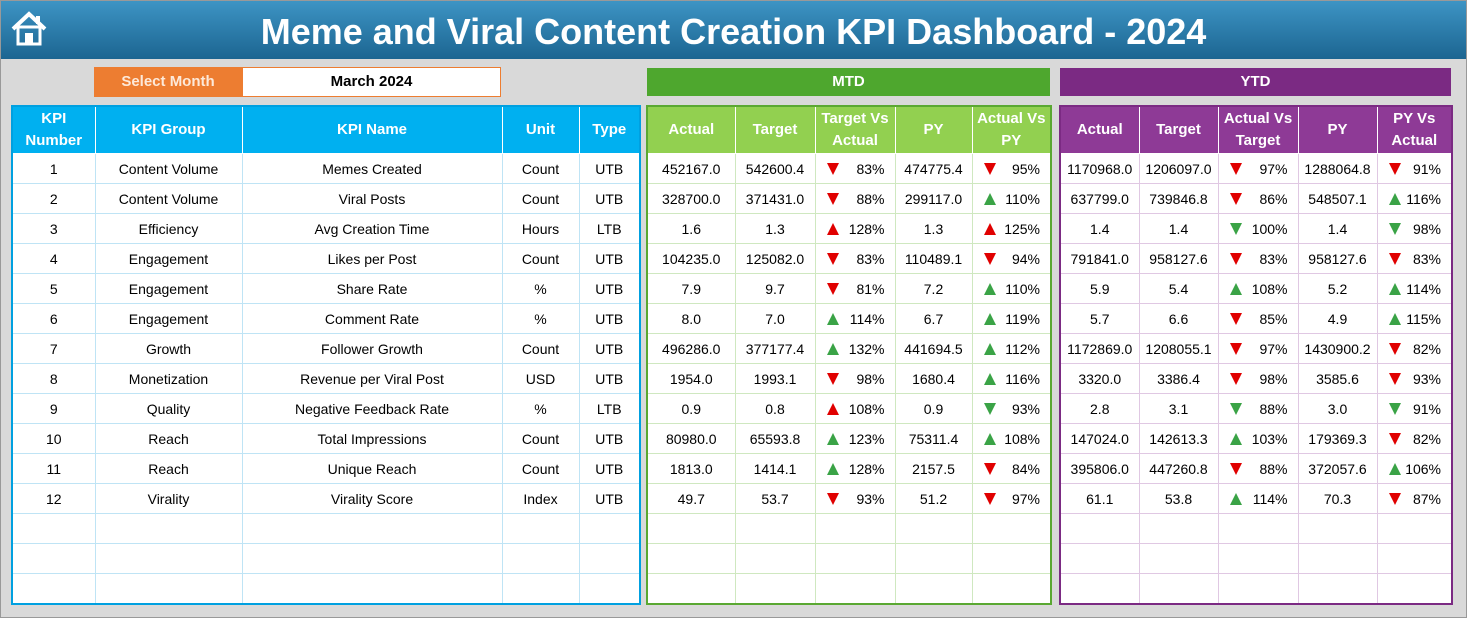  Describe the element at coordinates (691, 408) in the screenshot. I see `cell: 0.9` at that location.